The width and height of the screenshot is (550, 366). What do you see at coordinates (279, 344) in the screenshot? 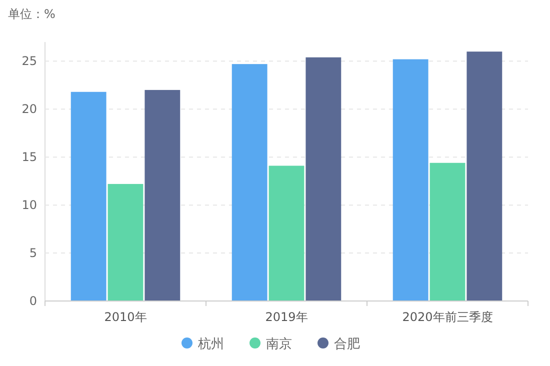
I see `legend-label: 南京` at bounding box center [279, 344].